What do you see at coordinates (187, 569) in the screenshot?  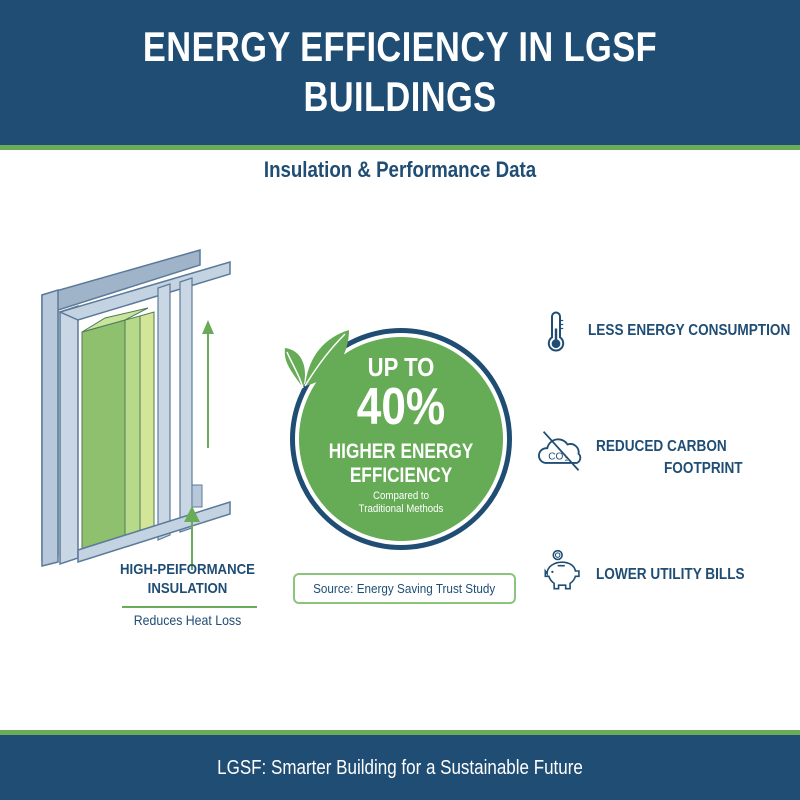 I see `insulation-label-line-1: HIGH-PEIFORMANCE` at bounding box center [187, 569].